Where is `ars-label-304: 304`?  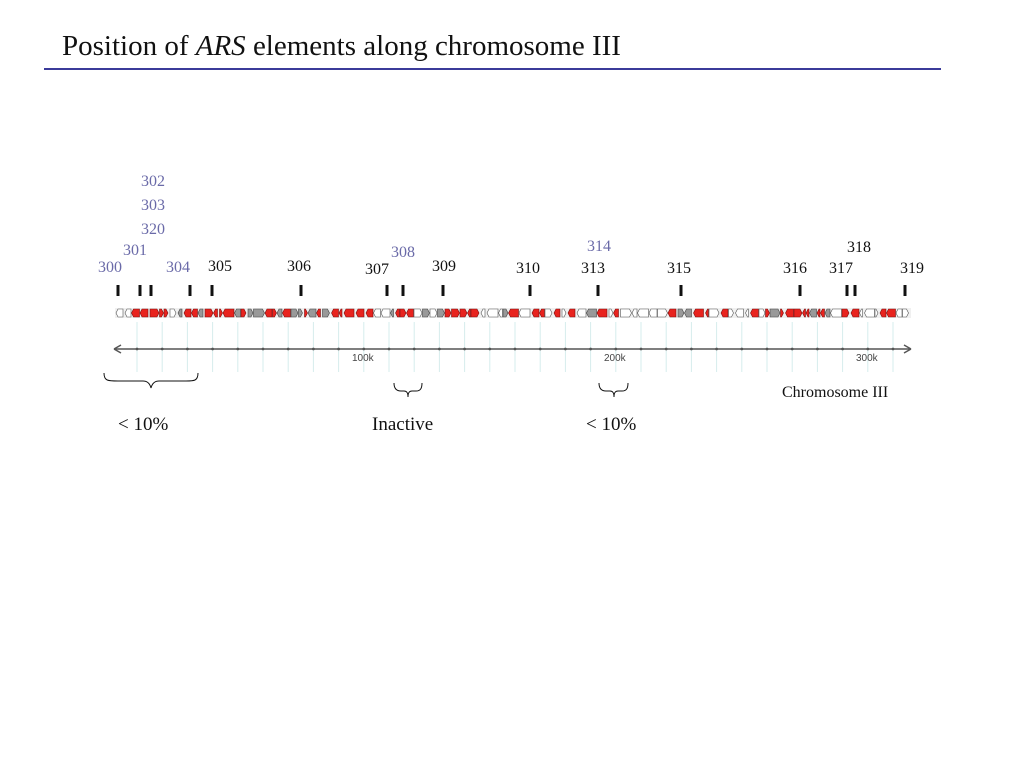 ars-label-304: 304 is located at coordinates (178, 267).